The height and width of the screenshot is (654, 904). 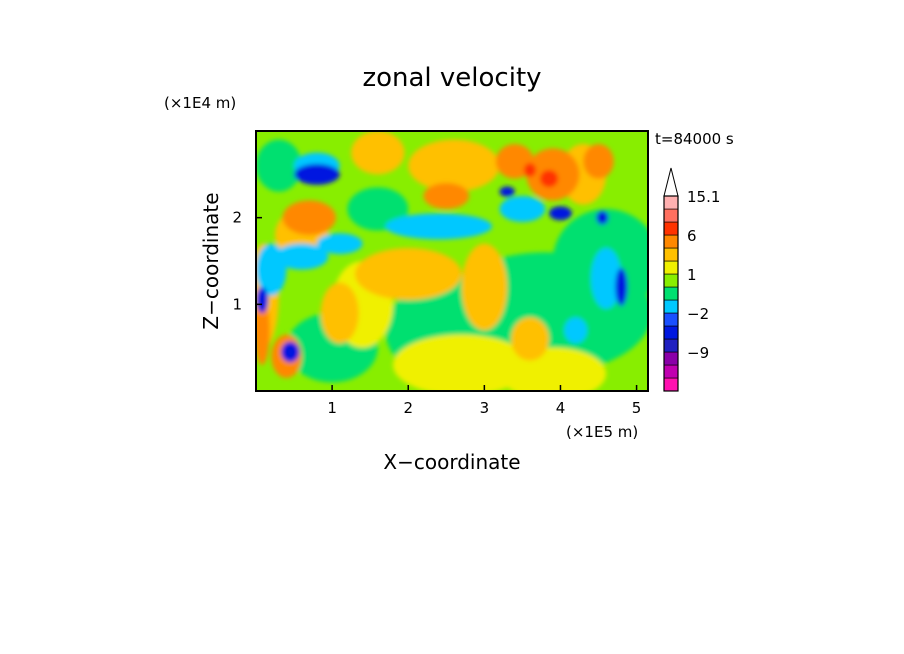 I want to click on colorbar-label: 15.1, so click(x=703, y=197).